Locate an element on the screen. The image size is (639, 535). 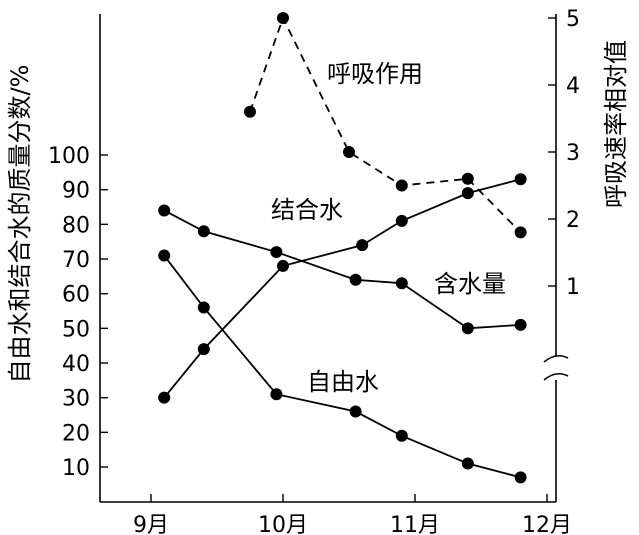
left-tick-label: 70 is located at coordinates (76, 260).